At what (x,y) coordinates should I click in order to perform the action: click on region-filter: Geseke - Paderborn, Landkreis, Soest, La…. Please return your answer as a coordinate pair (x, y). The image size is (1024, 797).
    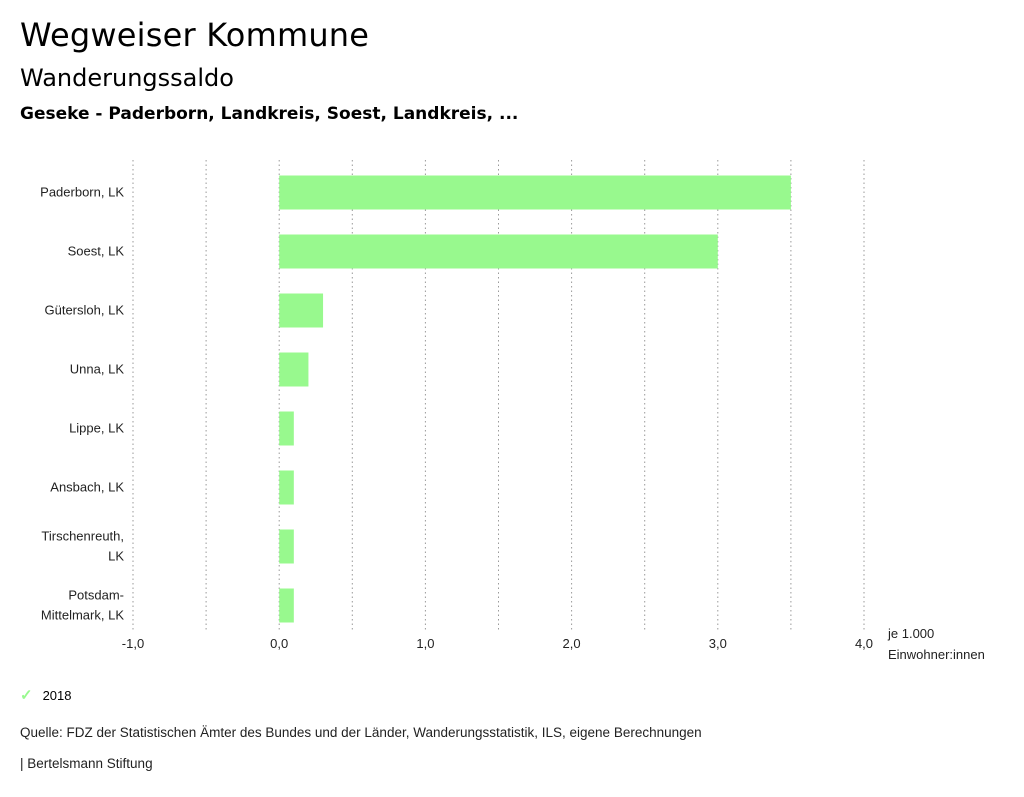
    Looking at the image, I should click on (269, 114).